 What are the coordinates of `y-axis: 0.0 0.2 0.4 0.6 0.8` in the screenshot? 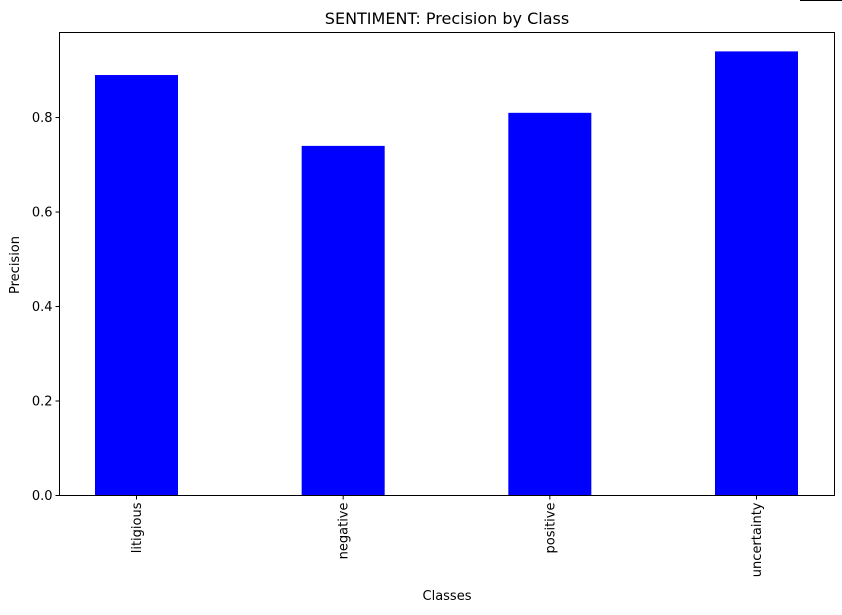 It's located at (46, 307).